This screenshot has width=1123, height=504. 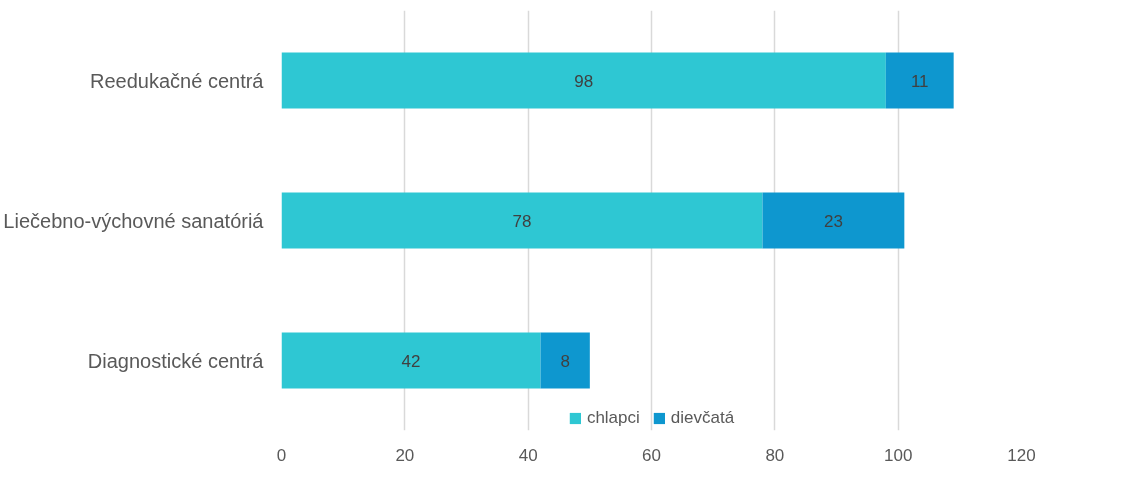 I want to click on x-tick-label: 120, so click(x=1021, y=455).